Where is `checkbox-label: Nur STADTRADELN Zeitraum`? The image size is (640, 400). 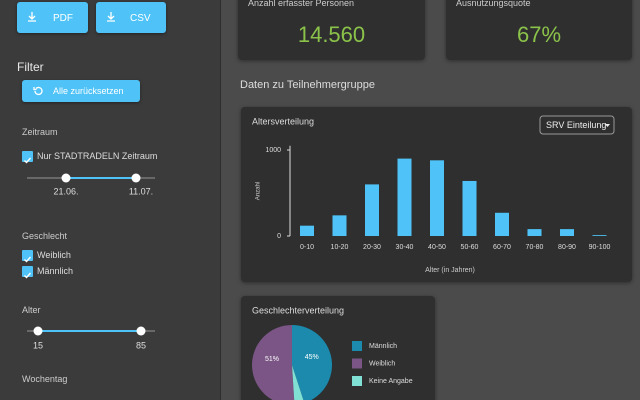 checkbox-label: Nur STADTRADELN Zeitraum is located at coordinates (97, 156).